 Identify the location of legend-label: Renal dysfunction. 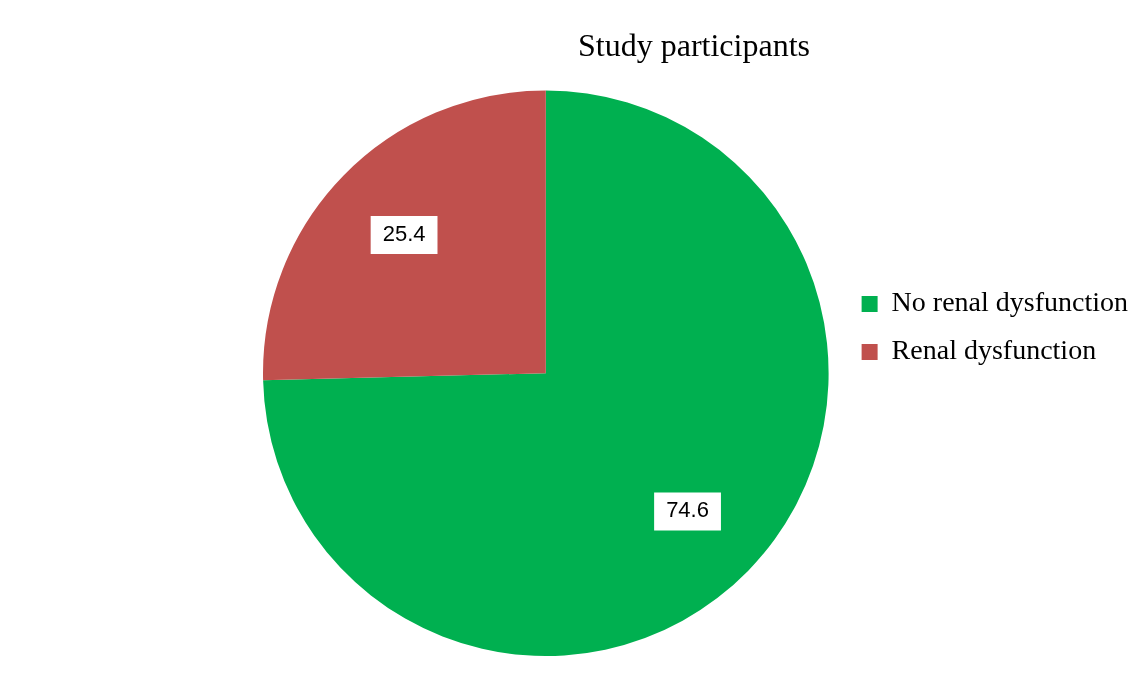
(994, 350).